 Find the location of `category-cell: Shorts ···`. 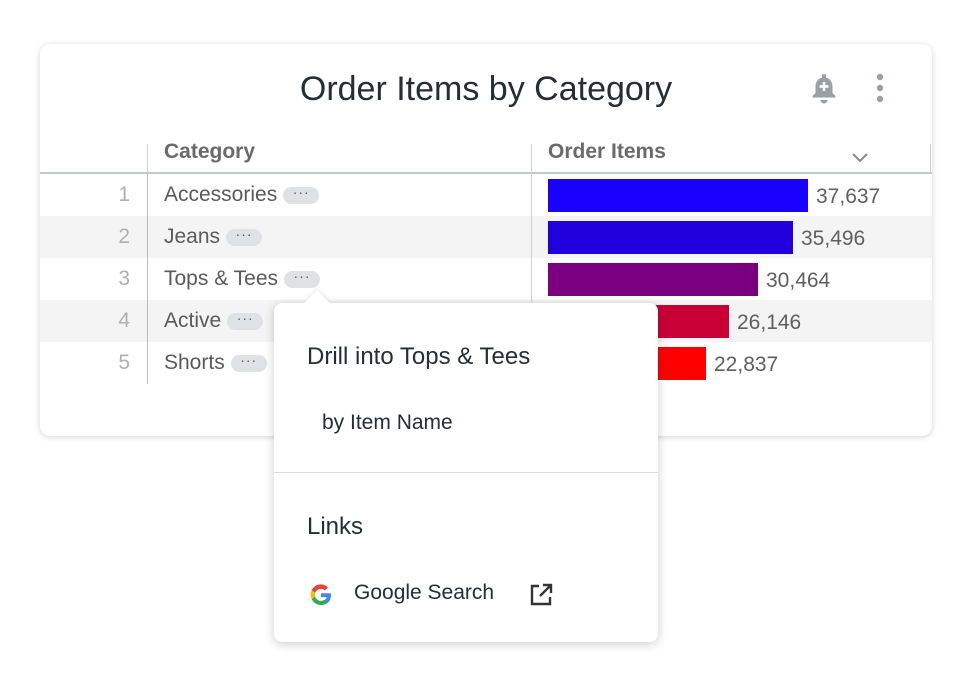

category-cell: Shorts ··· is located at coordinates (215, 363).